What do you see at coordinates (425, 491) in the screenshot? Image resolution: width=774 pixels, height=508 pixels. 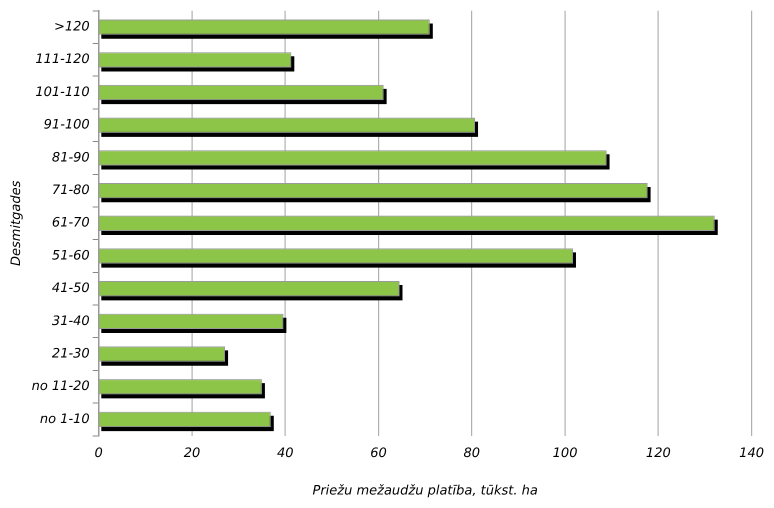 I see `x-axis-title: Priežu mežaudžu platība, tūkst. ha` at bounding box center [425, 491].